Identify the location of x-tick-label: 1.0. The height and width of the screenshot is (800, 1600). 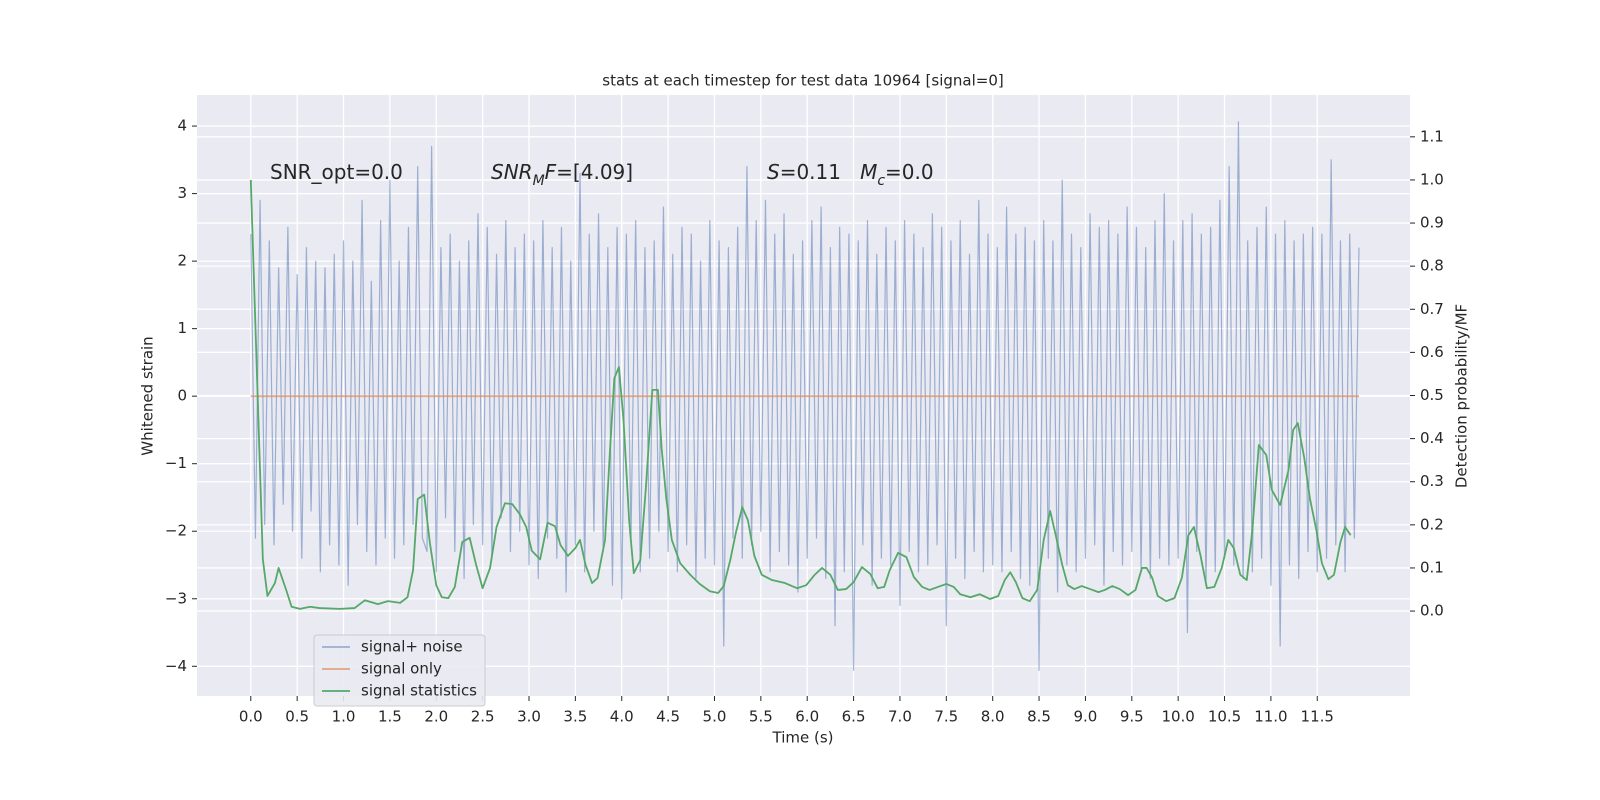
(344, 717).